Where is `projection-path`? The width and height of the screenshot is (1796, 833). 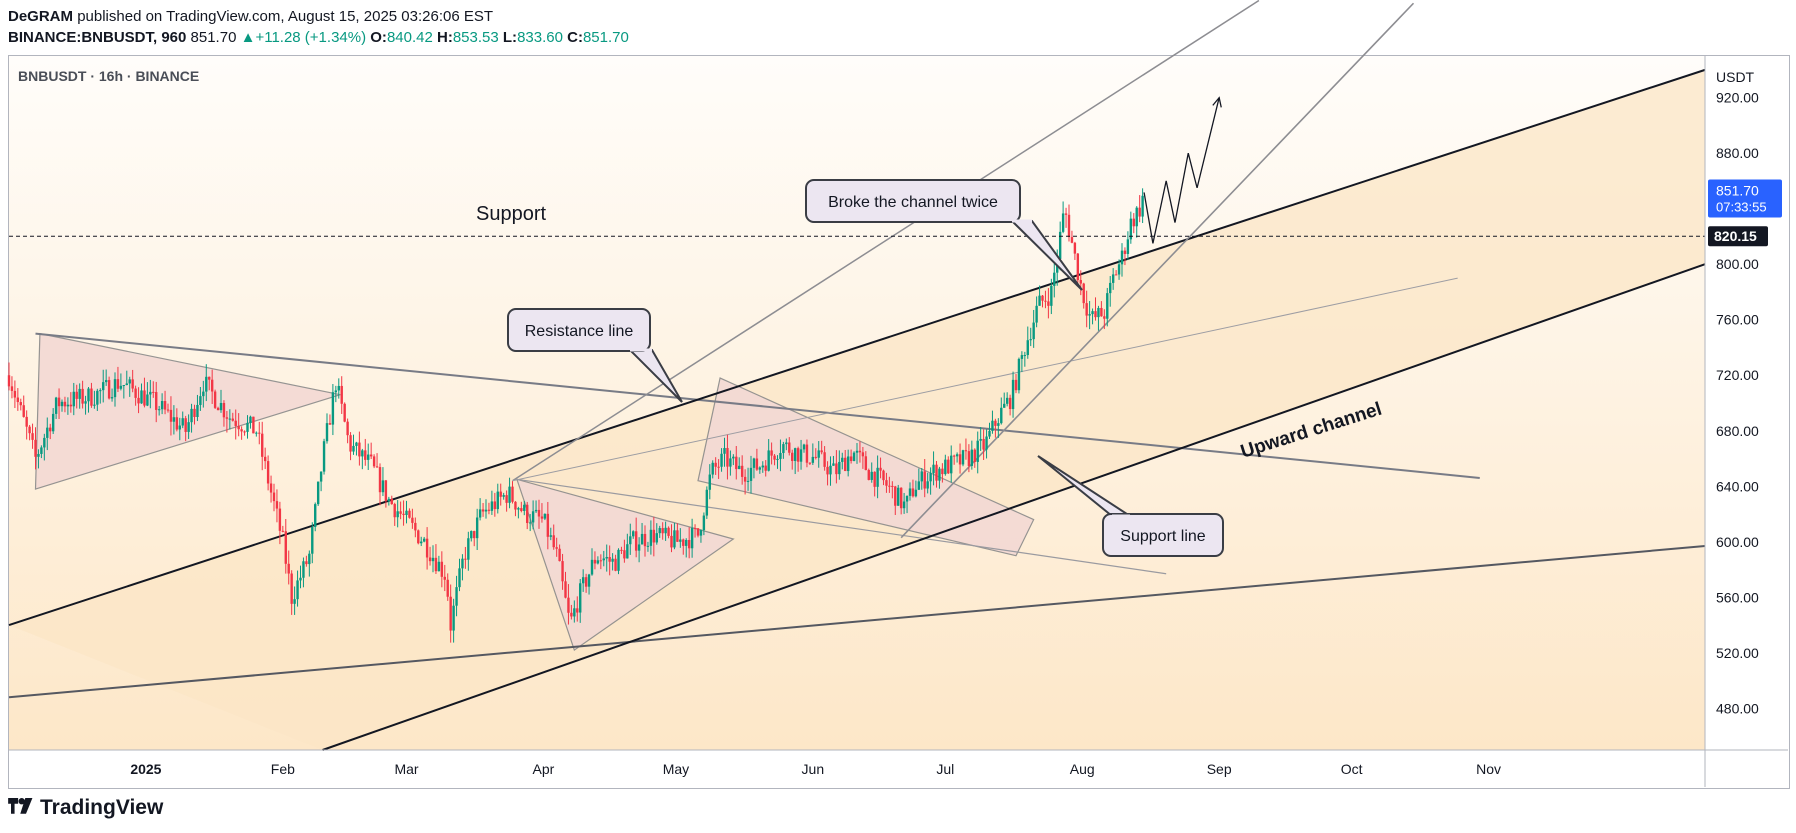 projection-path is located at coordinates (1181, 170).